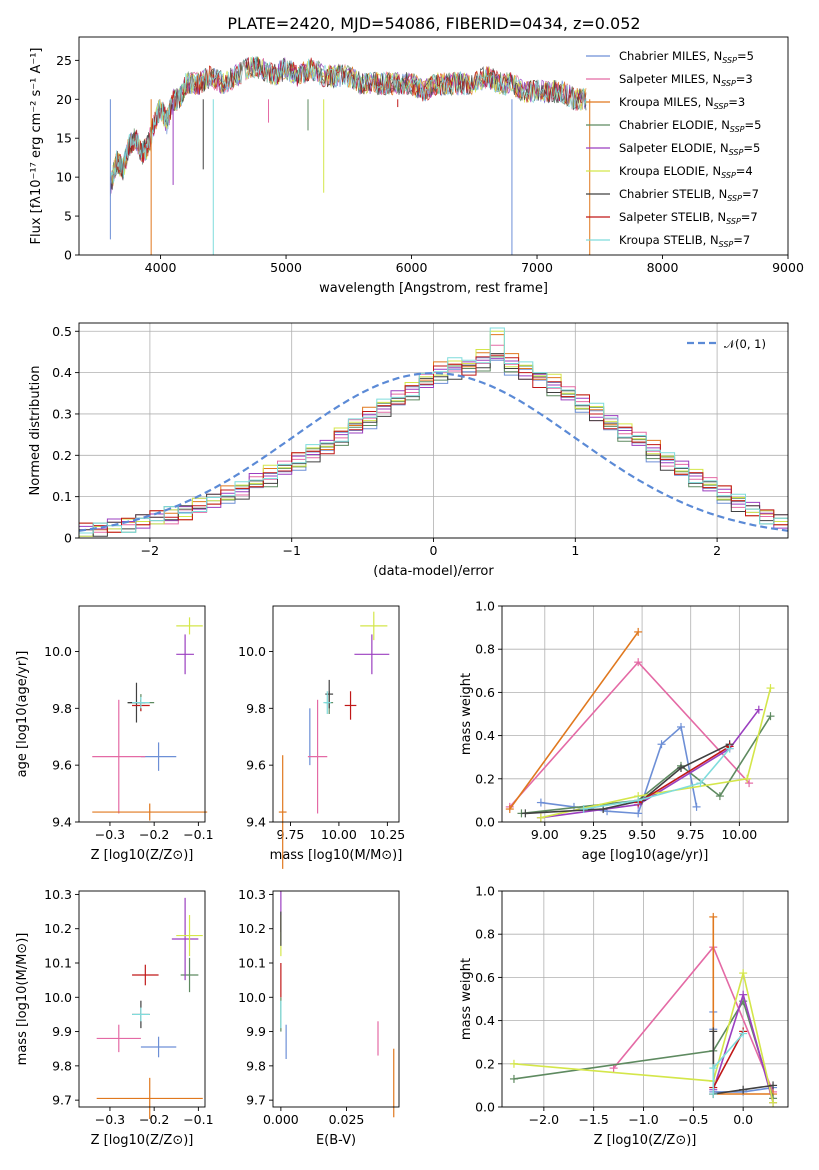 This screenshot has height=1170, width=819. I want to click on y-tick-label: 9.4, so click(256, 822).